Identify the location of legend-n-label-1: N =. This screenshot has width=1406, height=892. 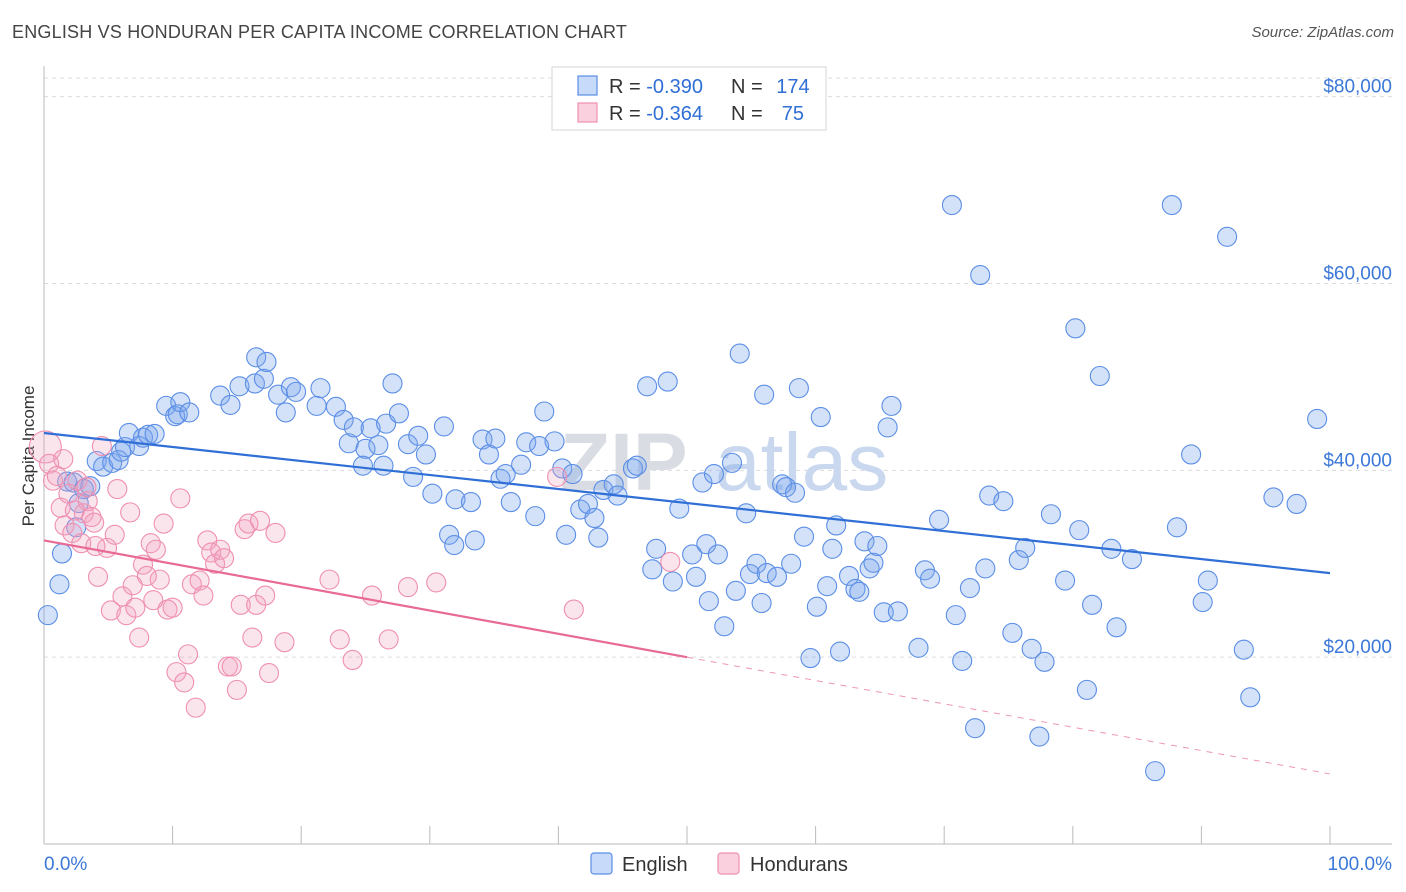
(749, 87).